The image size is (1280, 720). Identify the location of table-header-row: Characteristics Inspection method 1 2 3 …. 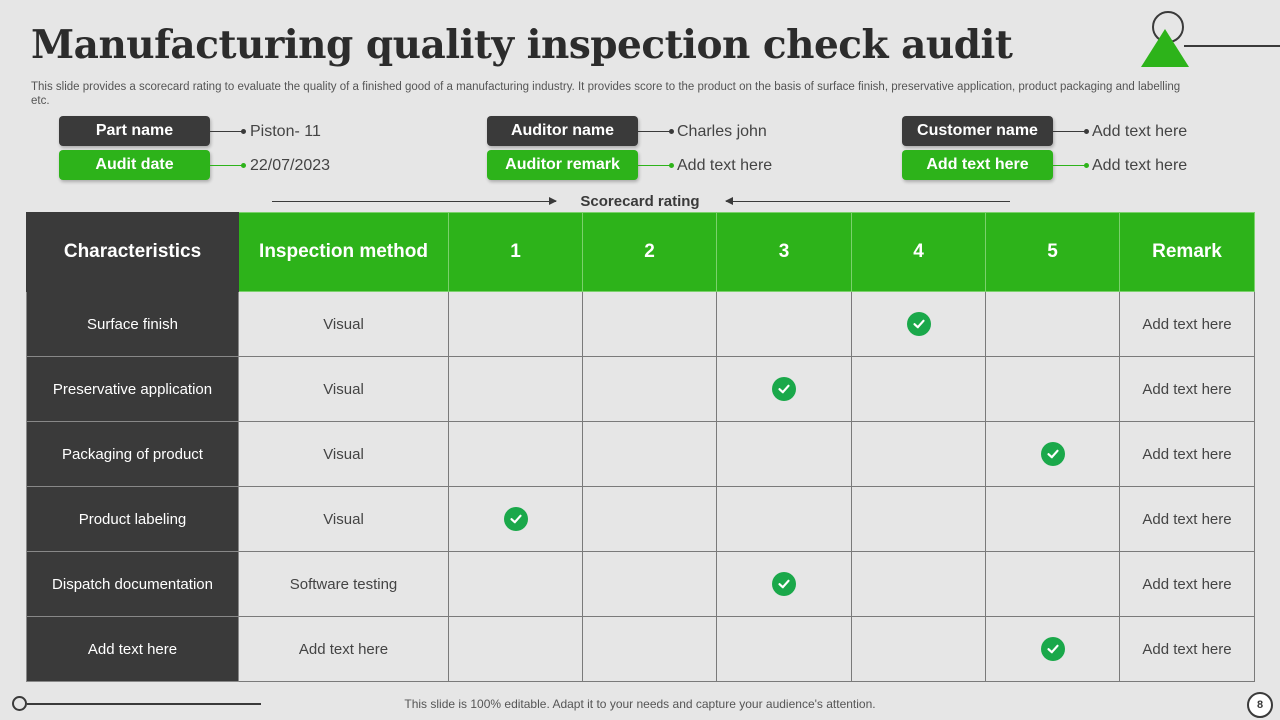
(640, 252).